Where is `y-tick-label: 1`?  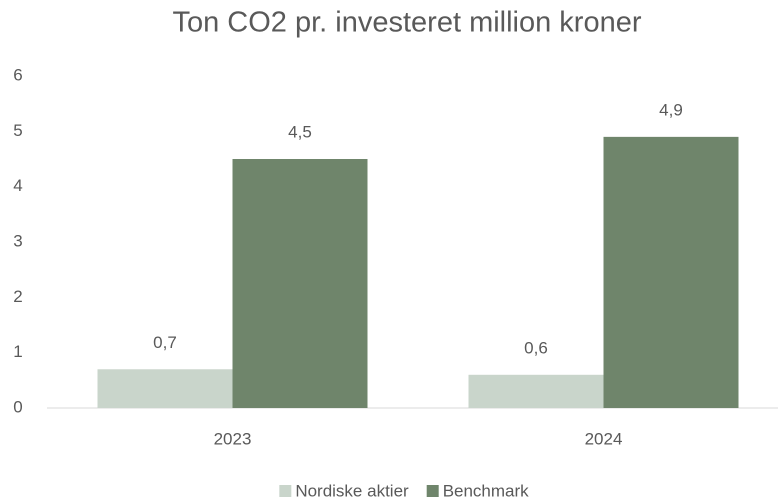
y-tick-label: 1 is located at coordinates (17, 351).